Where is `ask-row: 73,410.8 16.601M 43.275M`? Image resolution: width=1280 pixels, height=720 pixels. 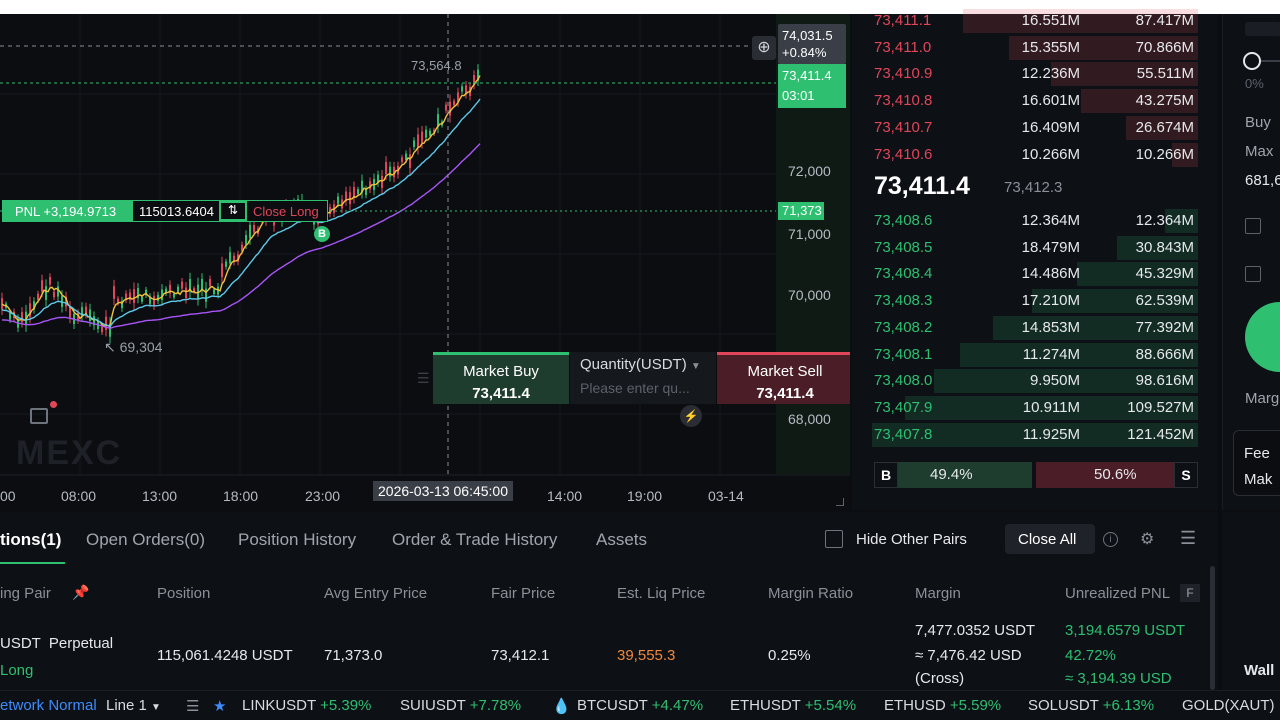 ask-row: 73,410.8 16.601M 43.275M is located at coordinates (1035, 101).